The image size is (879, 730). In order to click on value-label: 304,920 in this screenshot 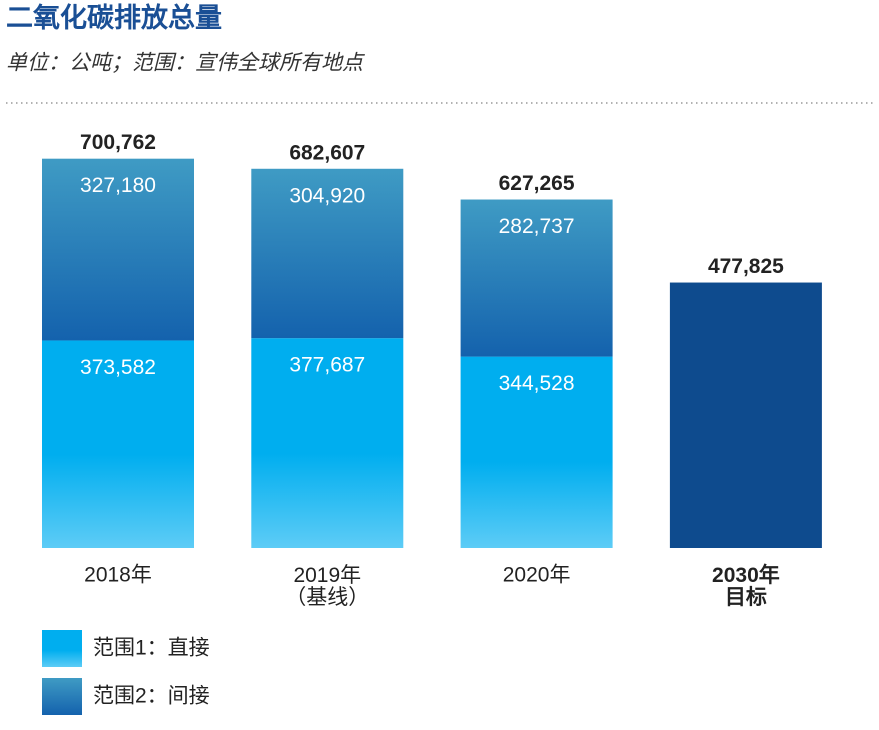, I will do `click(327, 195)`.